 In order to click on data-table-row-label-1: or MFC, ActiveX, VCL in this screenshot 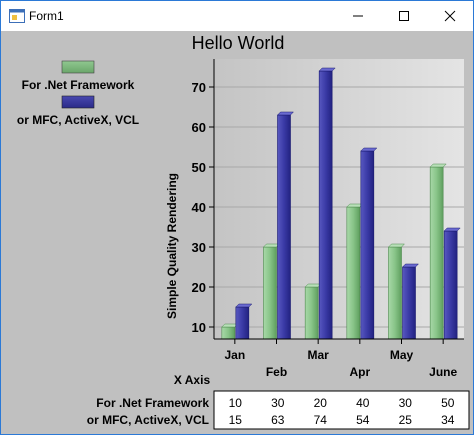, I will do `click(148, 420)`.